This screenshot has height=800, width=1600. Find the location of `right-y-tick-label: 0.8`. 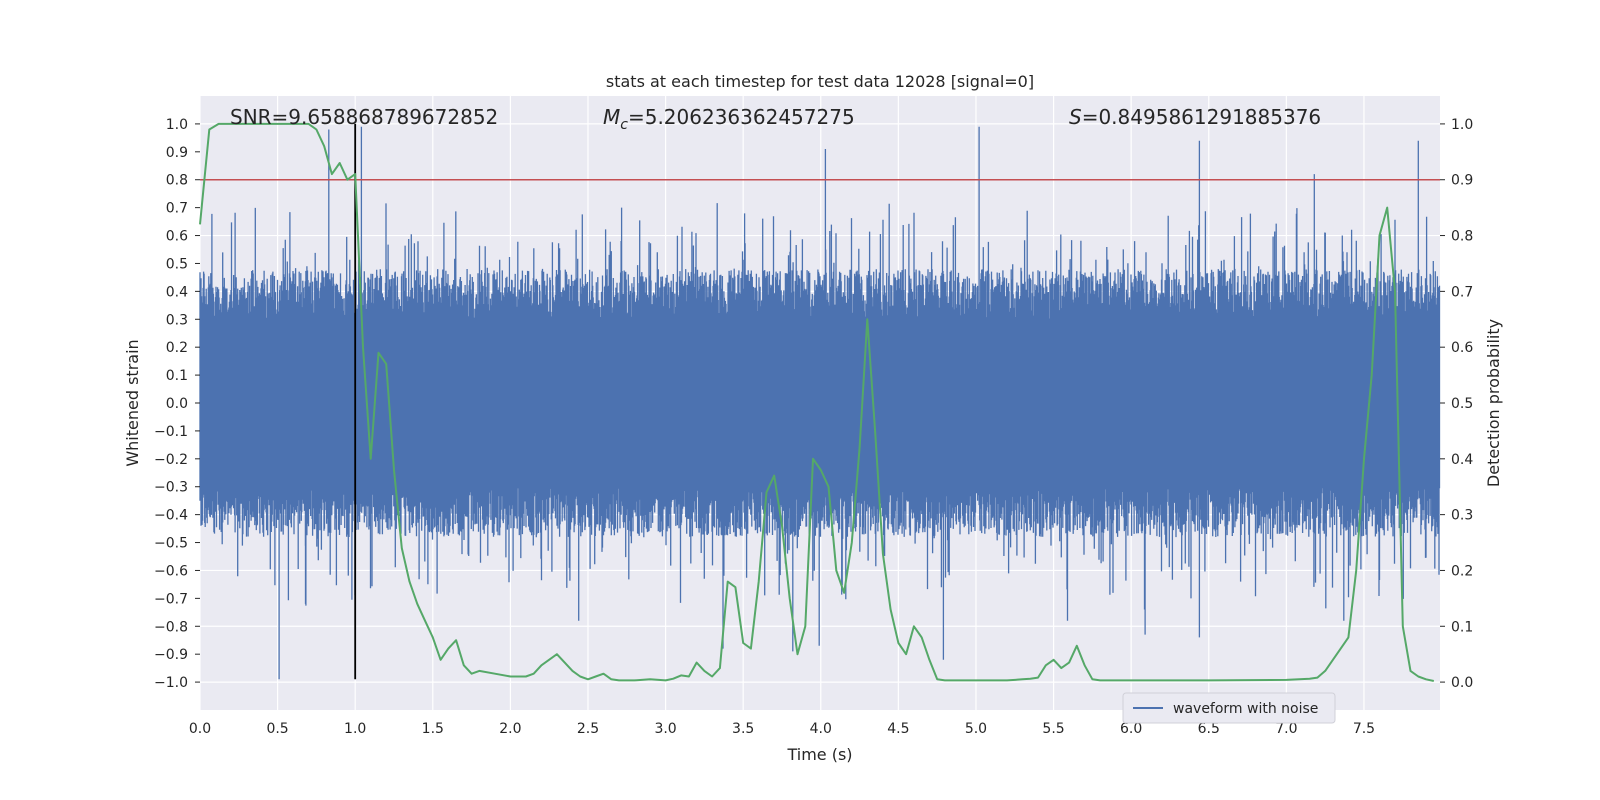

right-y-tick-label: 0.8 is located at coordinates (1462, 237).